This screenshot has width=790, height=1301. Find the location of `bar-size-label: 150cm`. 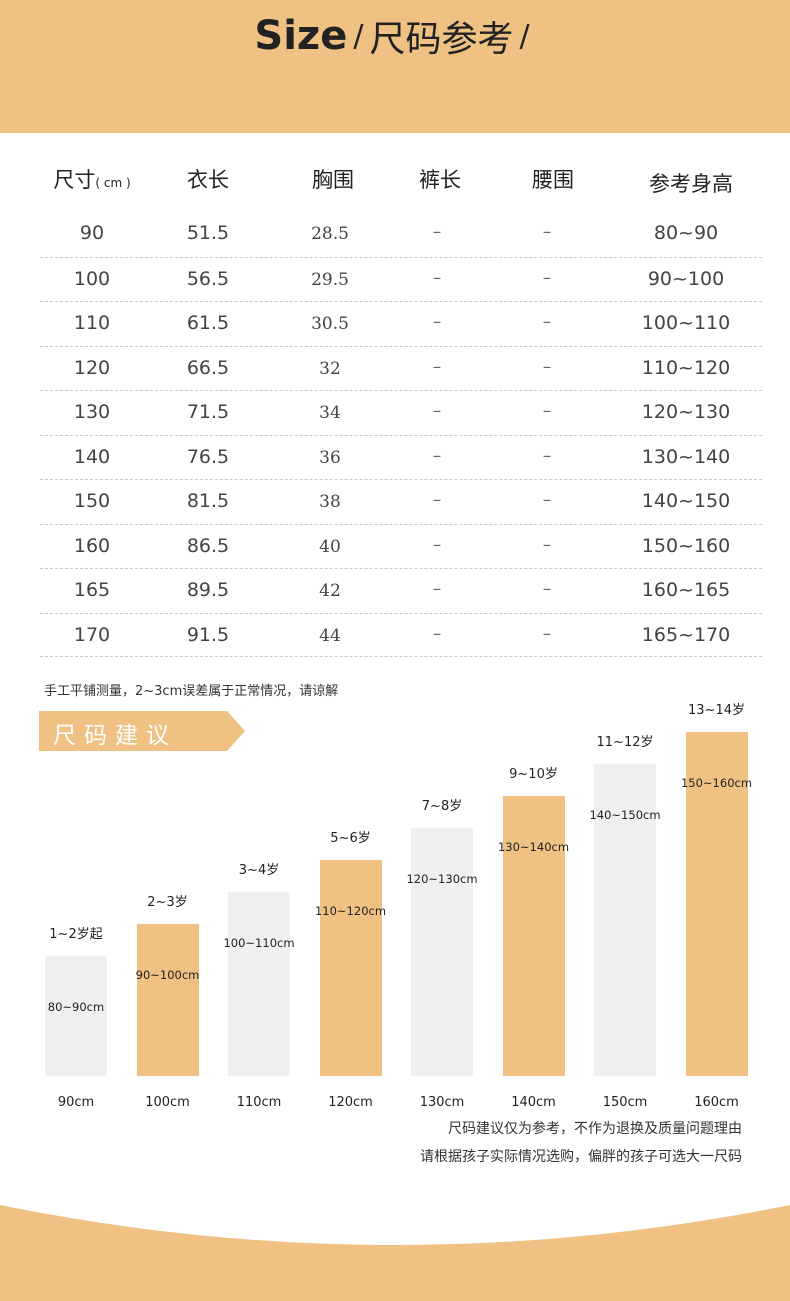

bar-size-label: 150cm is located at coordinates (625, 1102).